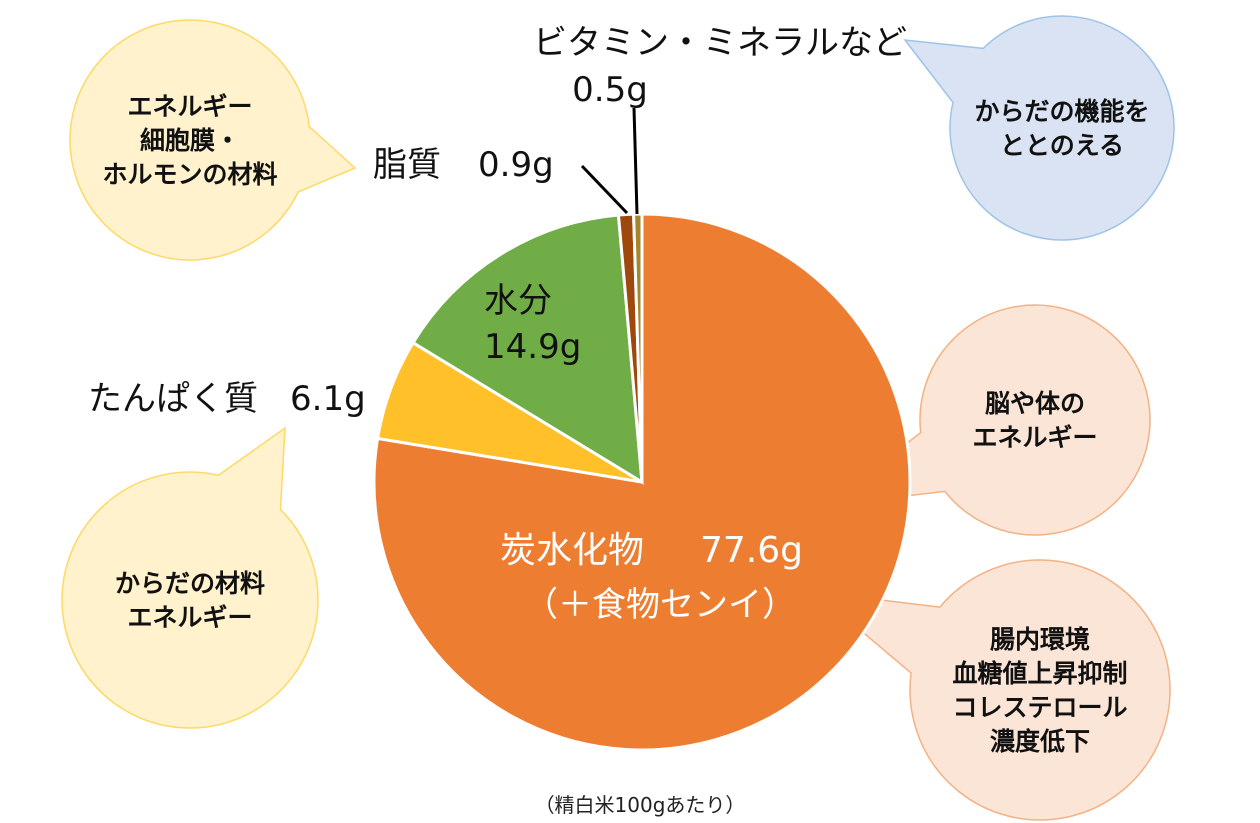 This screenshot has height=823, width=1260. Describe the element at coordinates (751, 550) in the screenshot. I see `carb-value: 77.6g` at that location.